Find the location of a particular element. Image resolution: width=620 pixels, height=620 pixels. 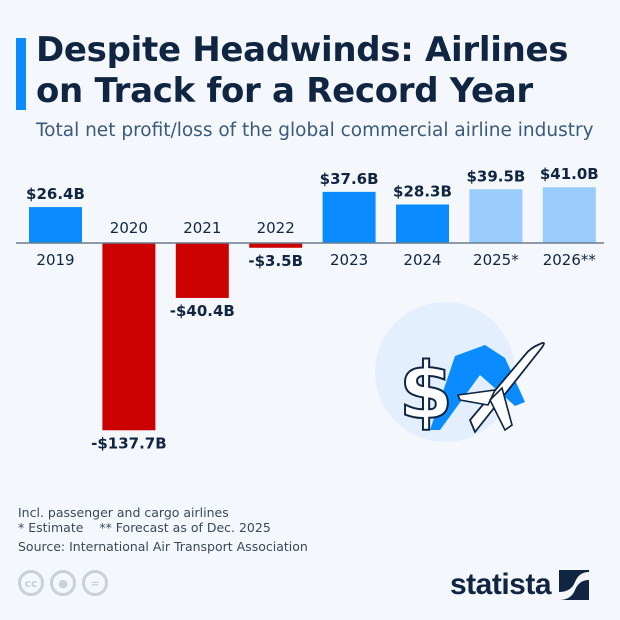

cc-icon: cc is located at coordinates (31, 583).